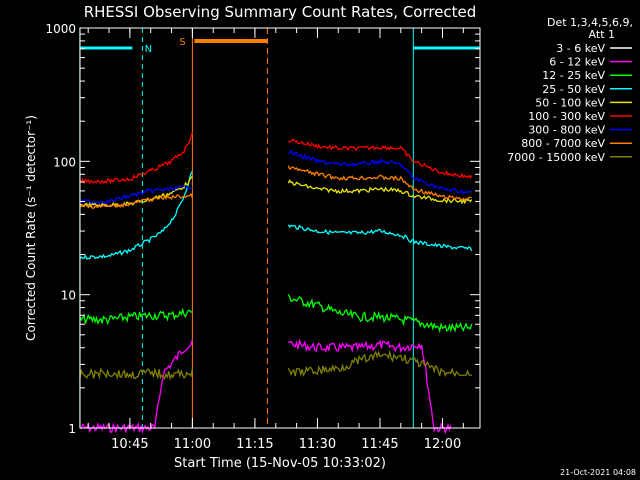 The width and height of the screenshot is (640, 480). Describe the element at coordinates (442, 444) in the screenshot. I see `x-tick-label: 12:00` at that location.